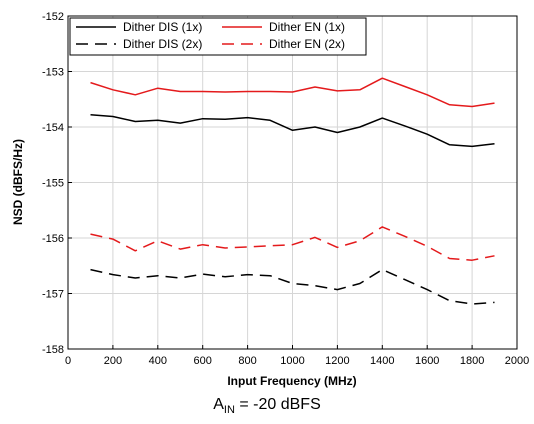 The height and width of the screenshot is (424, 534). I want to click on y-tick-label: -155, so click(53, 184).